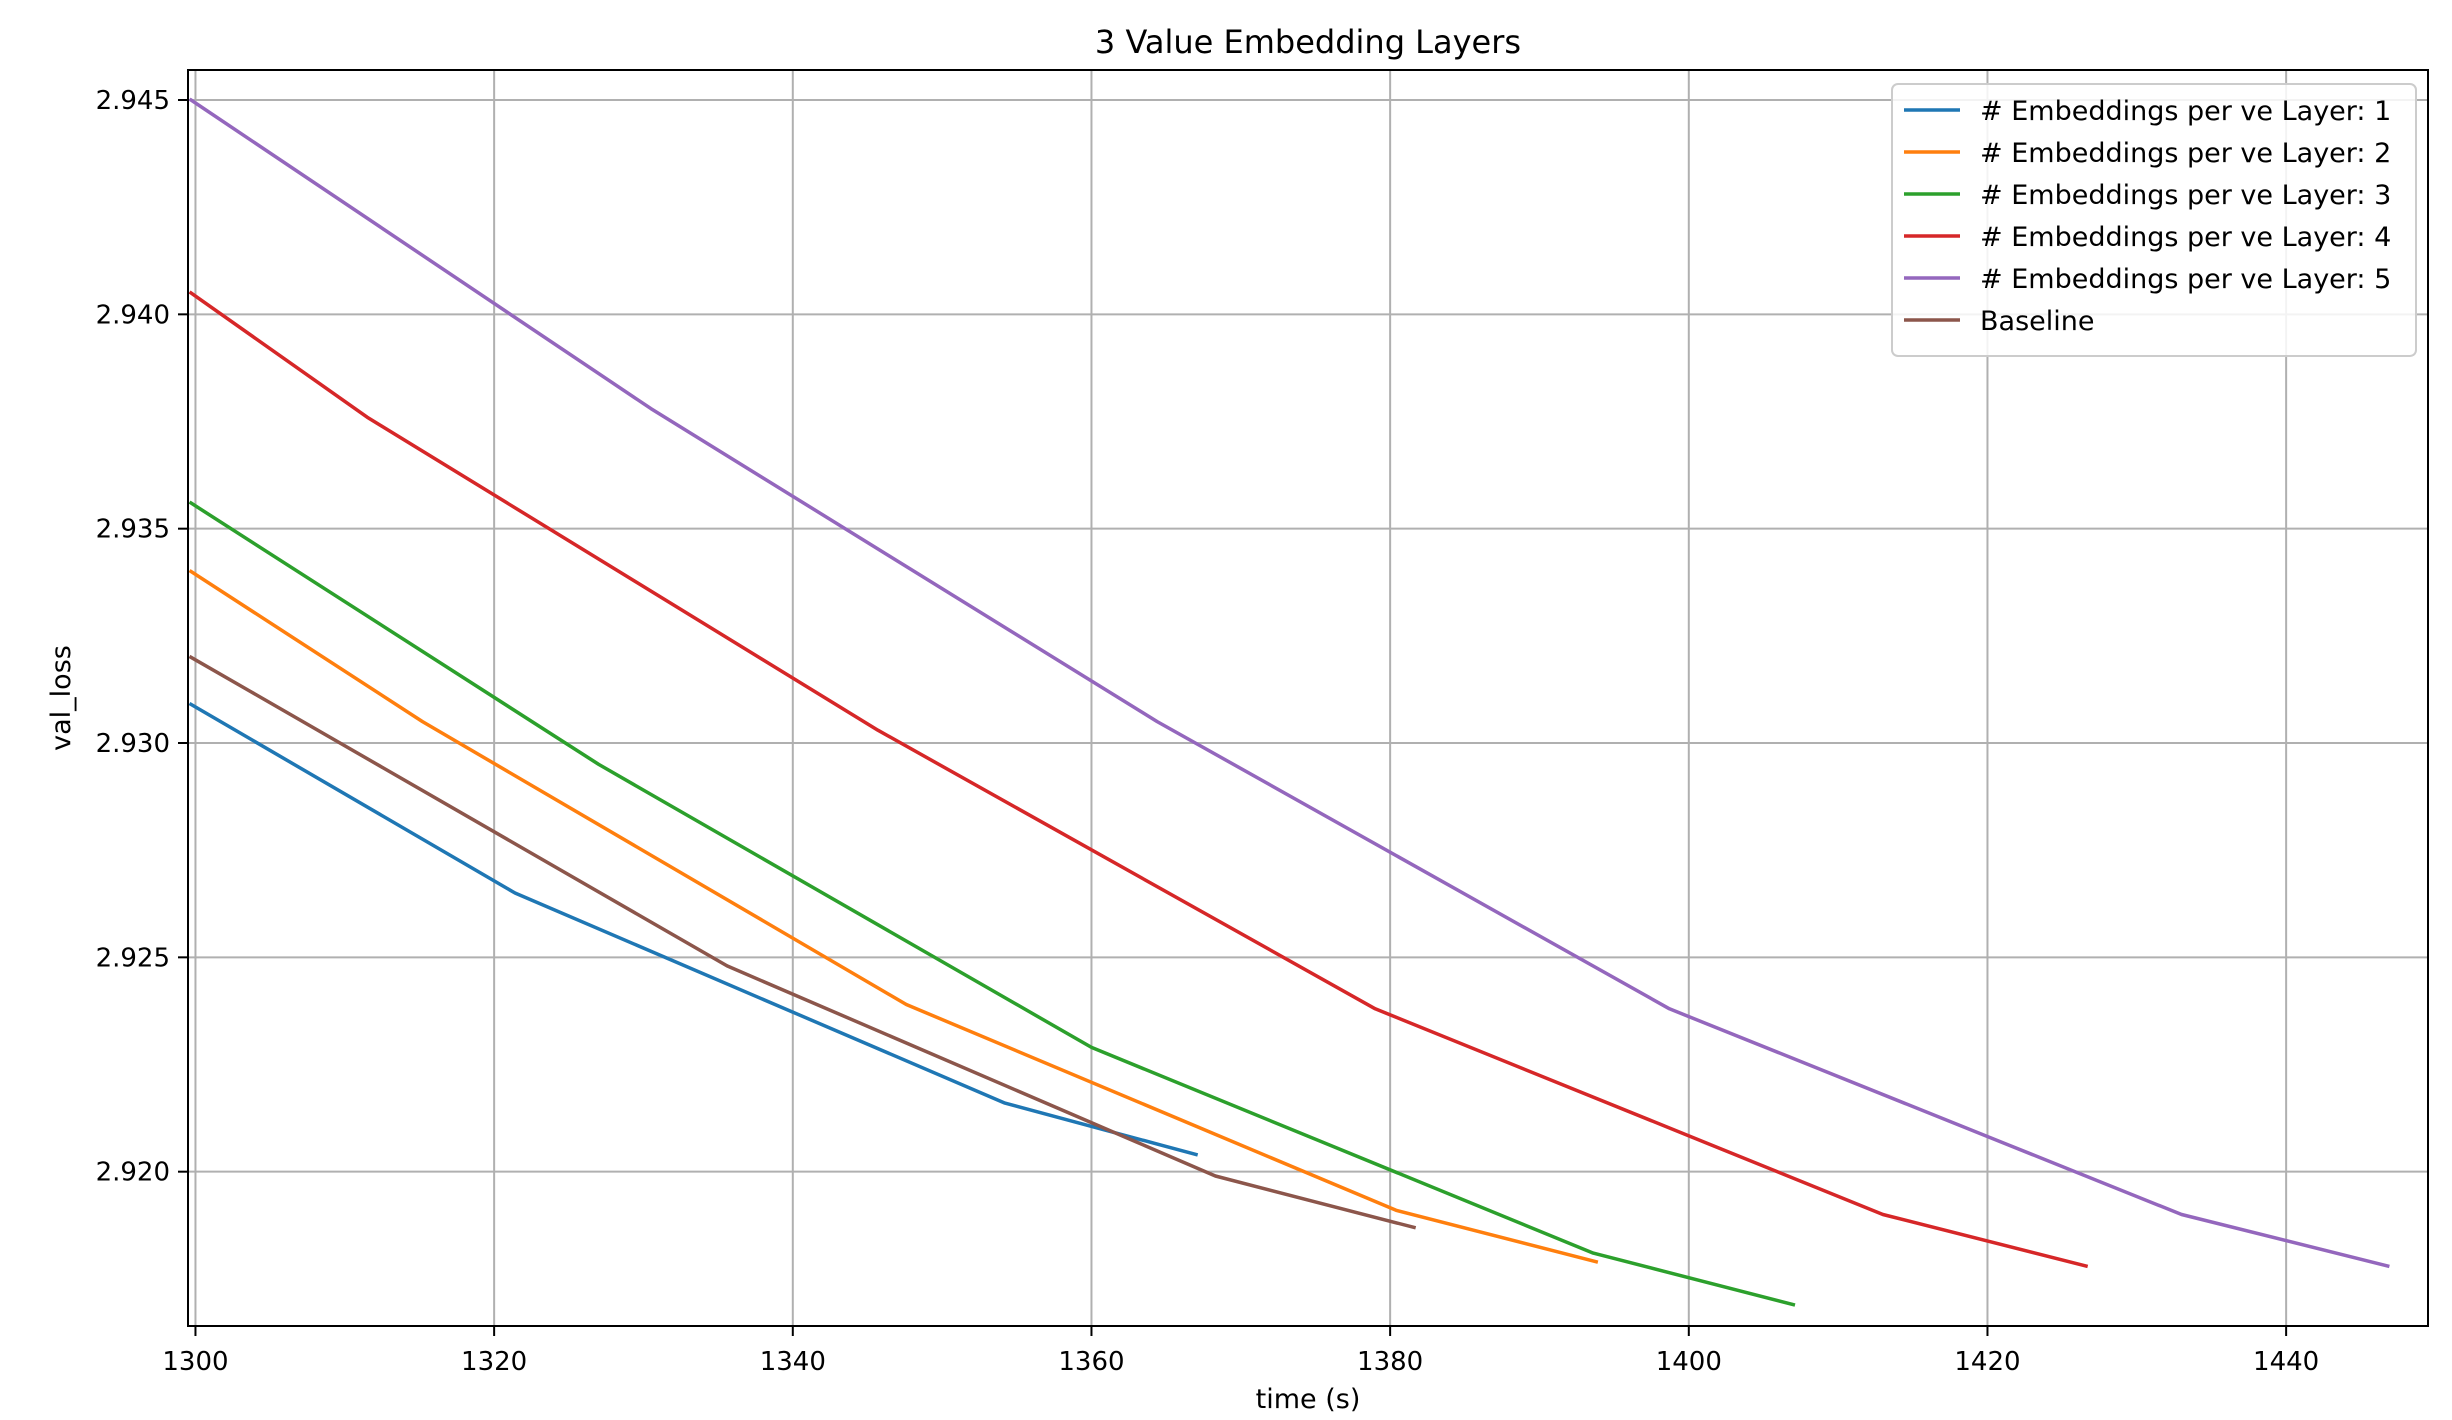 The width and height of the screenshot is (2452, 1420). What do you see at coordinates (2185, 237) in the screenshot?
I see `legend-entry-label: # Embeddings per ve Layer: 4` at bounding box center [2185, 237].